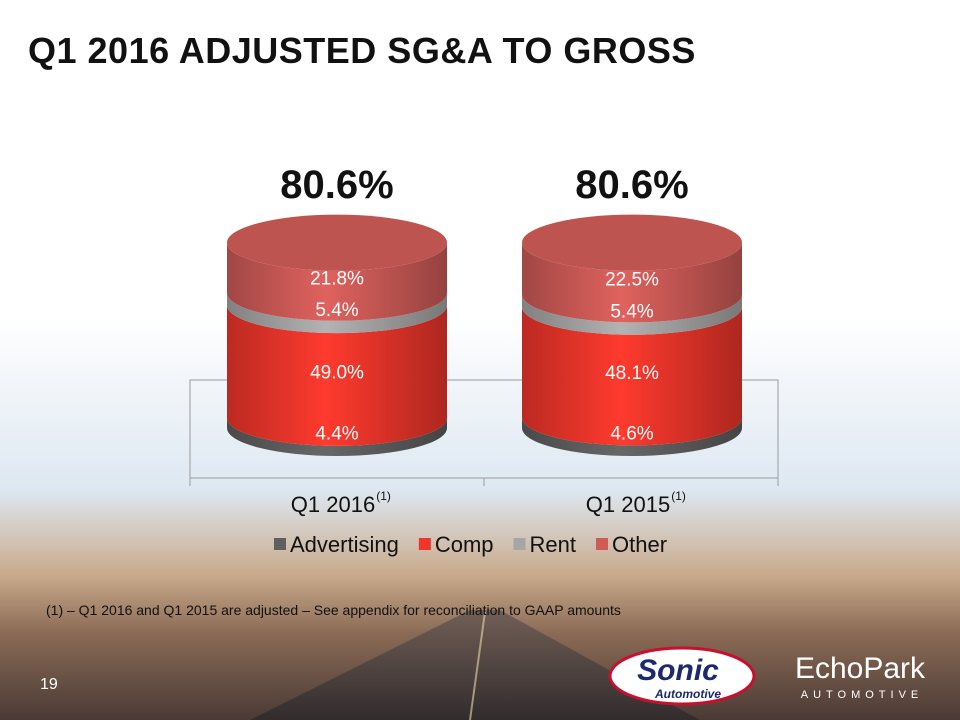 This screenshot has width=960, height=720. What do you see at coordinates (344, 544) in the screenshot?
I see `legend-label-advertising: Advertising` at bounding box center [344, 544].